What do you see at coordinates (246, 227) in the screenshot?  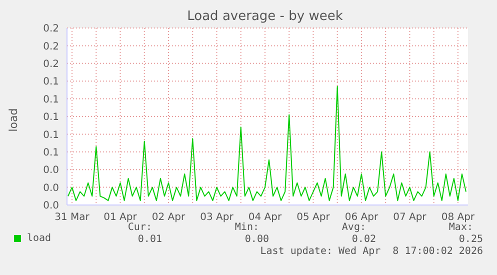 I see `text: Min:` at bounding box center [246, 227].